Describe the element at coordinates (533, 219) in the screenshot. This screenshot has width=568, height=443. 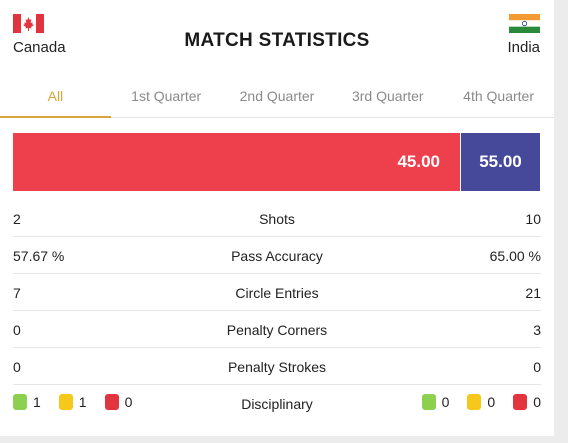
I see `away-value: 10` at that location.